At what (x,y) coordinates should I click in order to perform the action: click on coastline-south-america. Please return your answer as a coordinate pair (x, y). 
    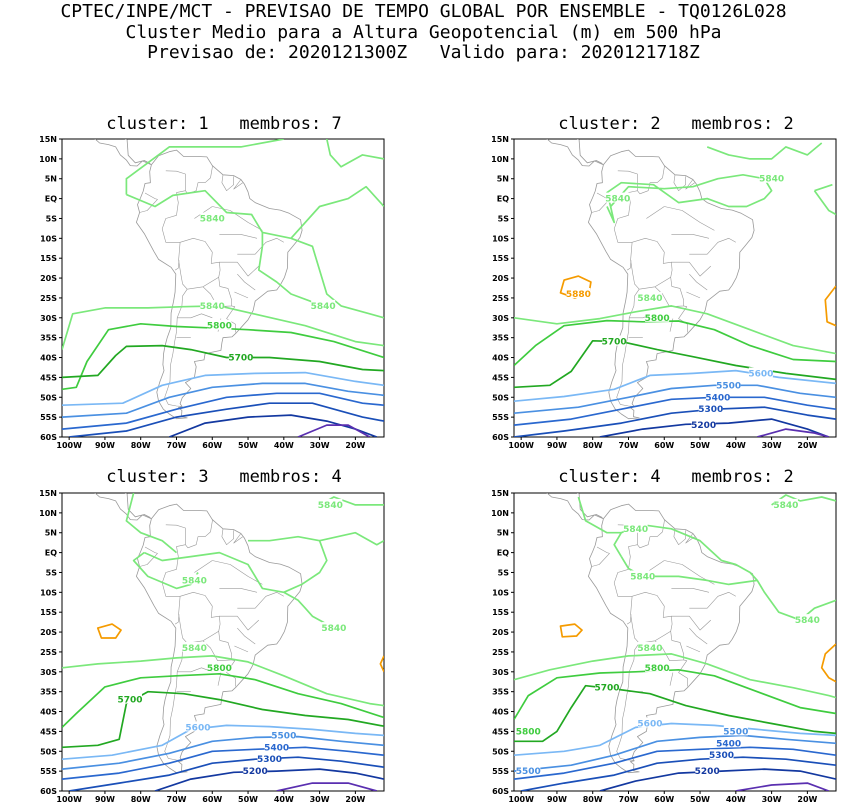
    Looking at the image, I should click on (219, 284).